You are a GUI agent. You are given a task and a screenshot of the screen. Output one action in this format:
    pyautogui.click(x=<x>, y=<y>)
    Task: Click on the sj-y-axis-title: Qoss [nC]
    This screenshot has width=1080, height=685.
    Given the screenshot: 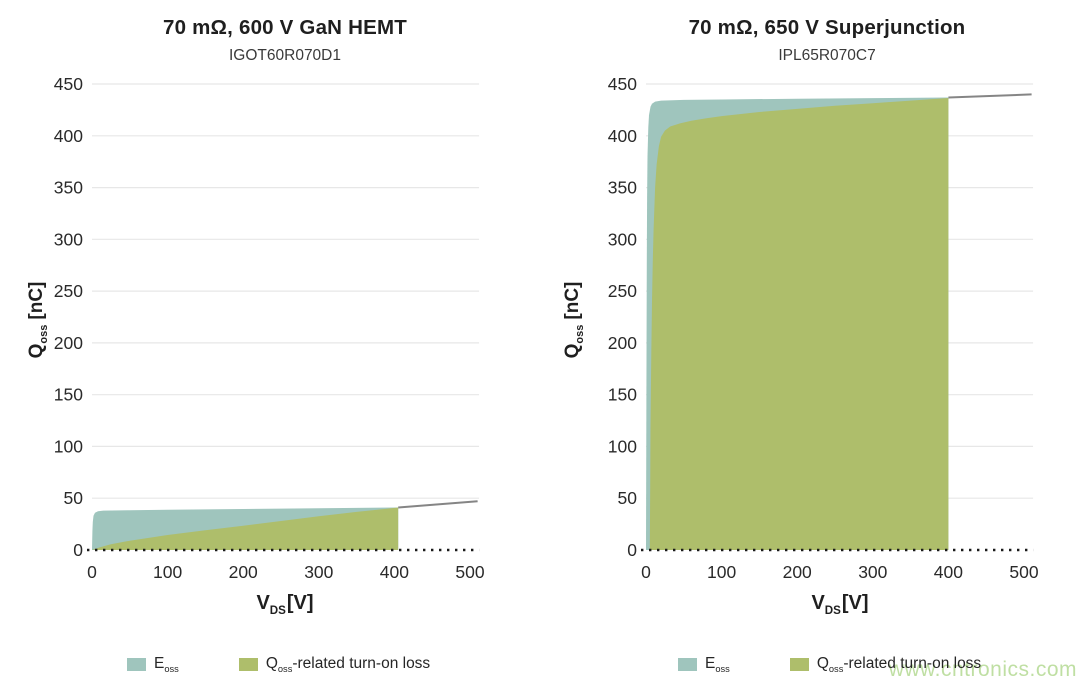 What is the action you would take?
    pyautogui.click(x=574, y=320)
    